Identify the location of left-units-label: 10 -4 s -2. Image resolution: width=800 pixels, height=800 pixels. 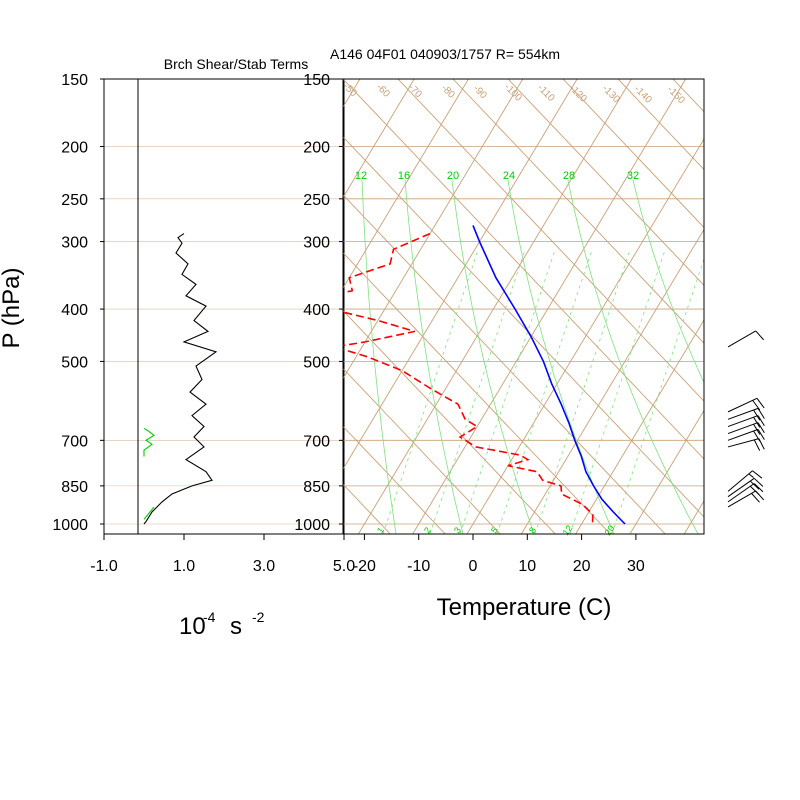
(222, 624).